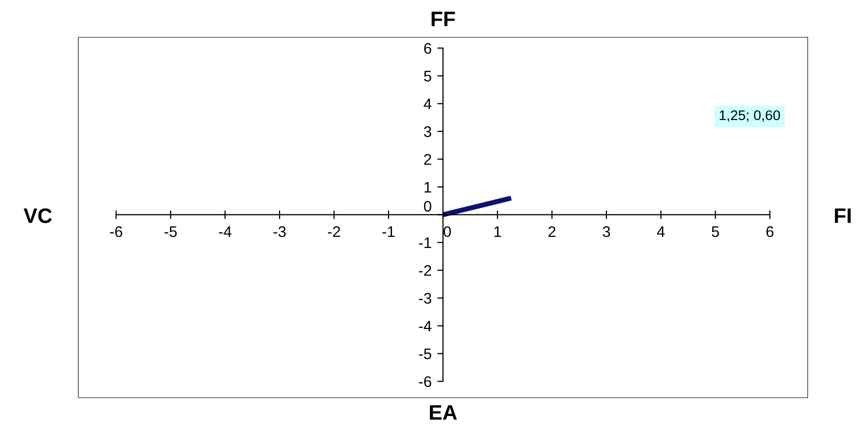 The image size is (860, 427). What do you see at coordinates (388, 231) in the screenshot?
I see `x-tick-label: -1` at bounding box center [388, 231].